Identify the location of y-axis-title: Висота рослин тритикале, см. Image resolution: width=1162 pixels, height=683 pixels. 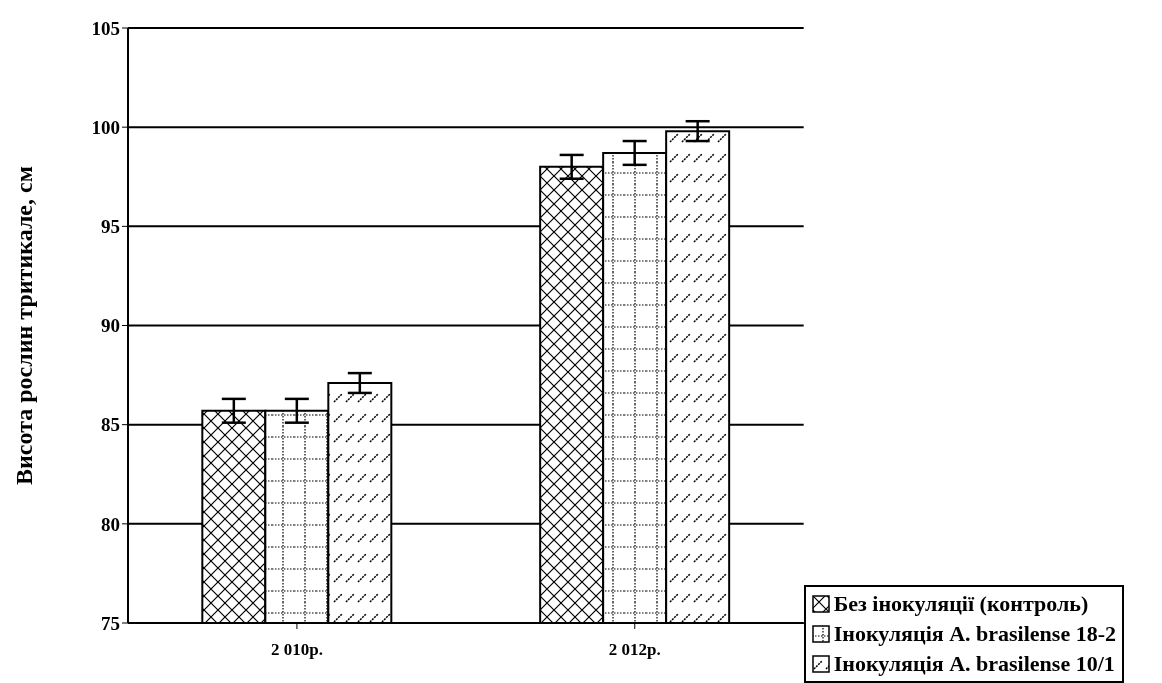
(23, 325).